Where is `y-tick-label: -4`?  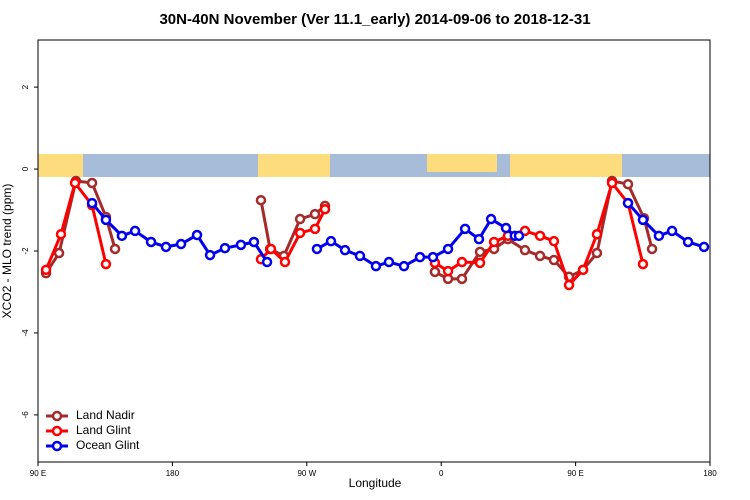 y-tick-label: -4 is located at coordinates (25, 333).